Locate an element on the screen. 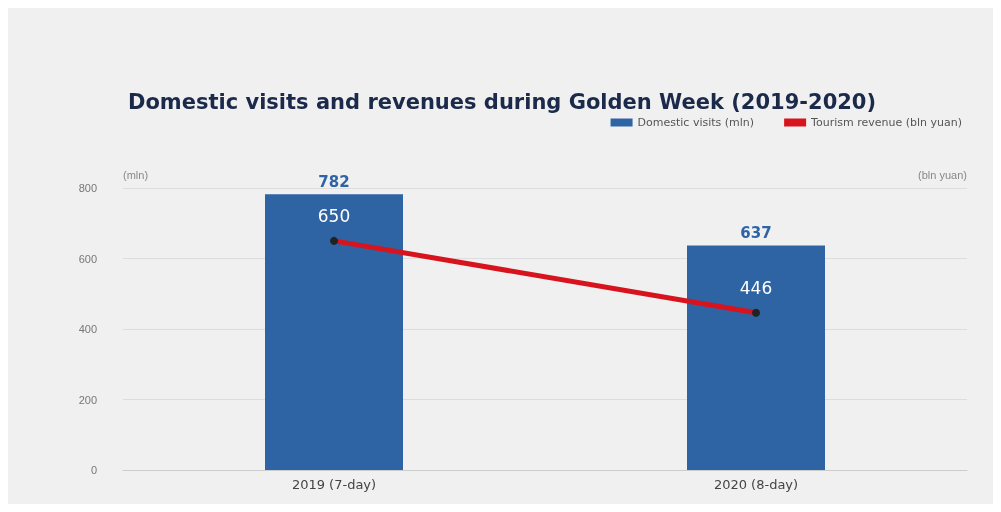  data-label: 782 is located at coordinates (334, 181).